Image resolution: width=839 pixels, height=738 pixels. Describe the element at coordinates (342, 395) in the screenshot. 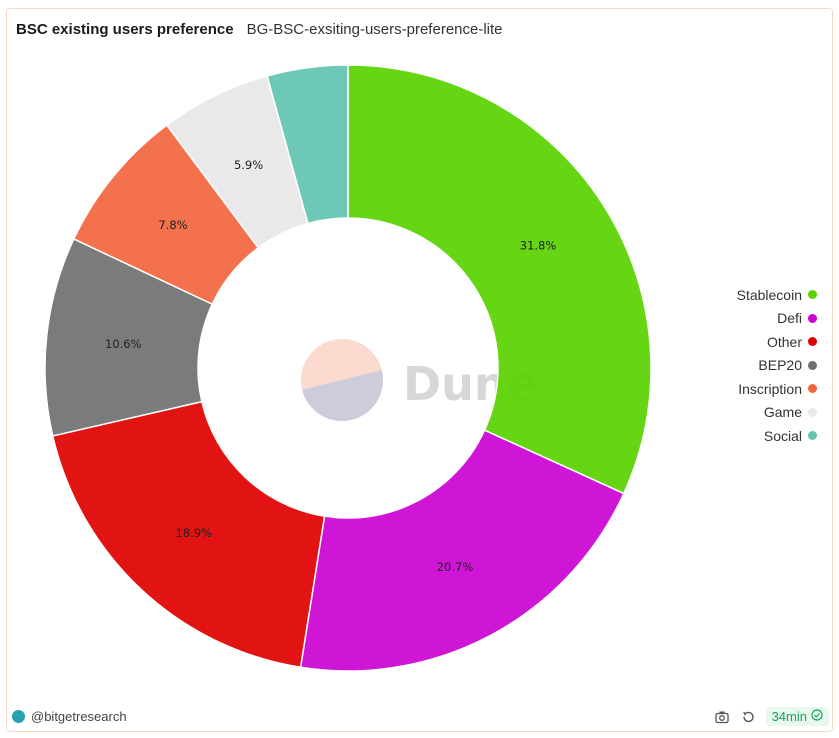

I see `dune-logo-lower-icon` at that location.